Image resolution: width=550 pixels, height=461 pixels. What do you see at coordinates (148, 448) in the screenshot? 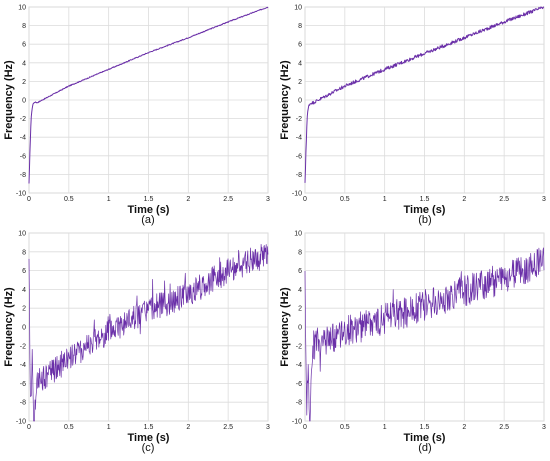
I see `panel-caption: (c)` at bounding box center [148, 448].